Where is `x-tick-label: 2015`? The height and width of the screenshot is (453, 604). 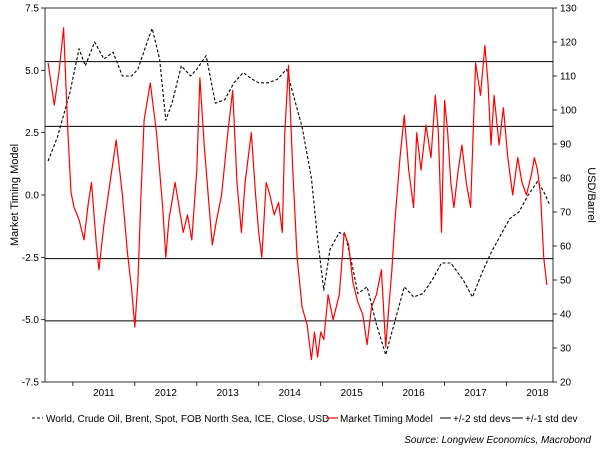
x-tick-label: 2015 is located at coordinates (352, 393).